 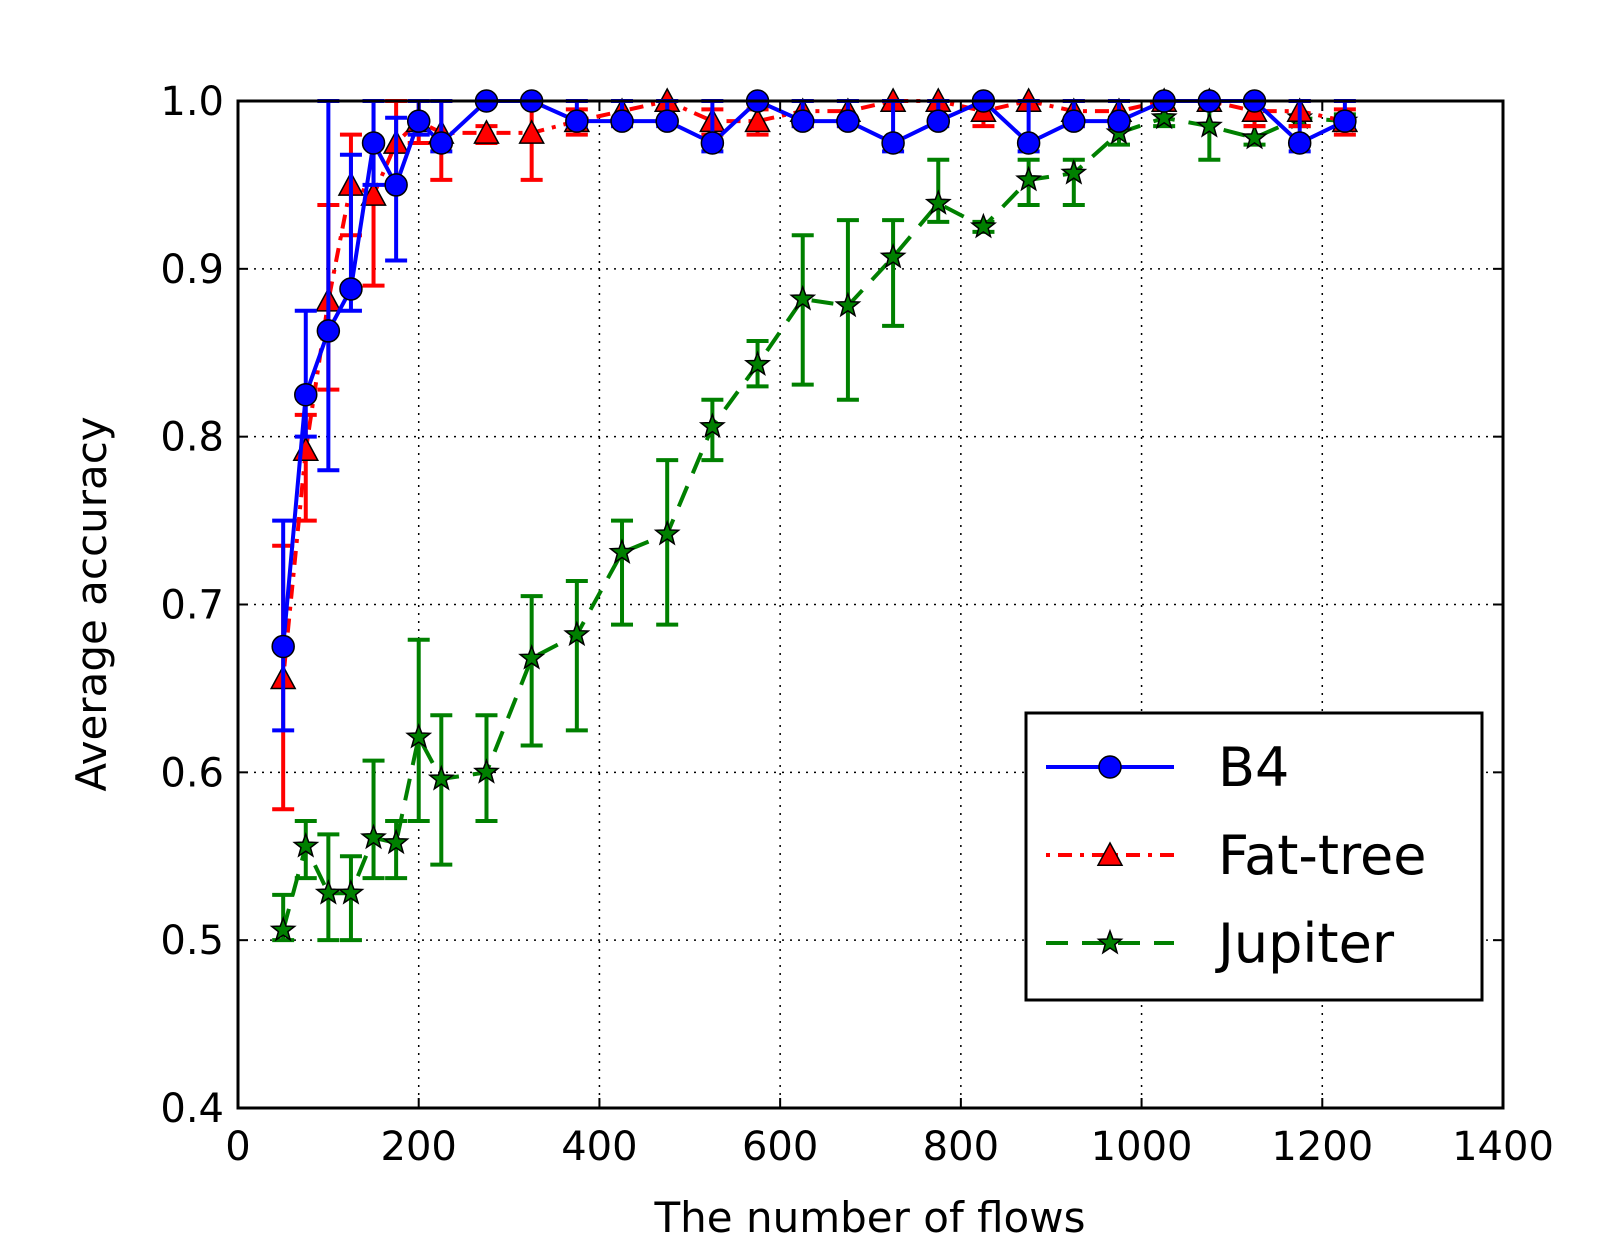 I want to click on x-tick-label: 600, so click(x=780, y=1147).